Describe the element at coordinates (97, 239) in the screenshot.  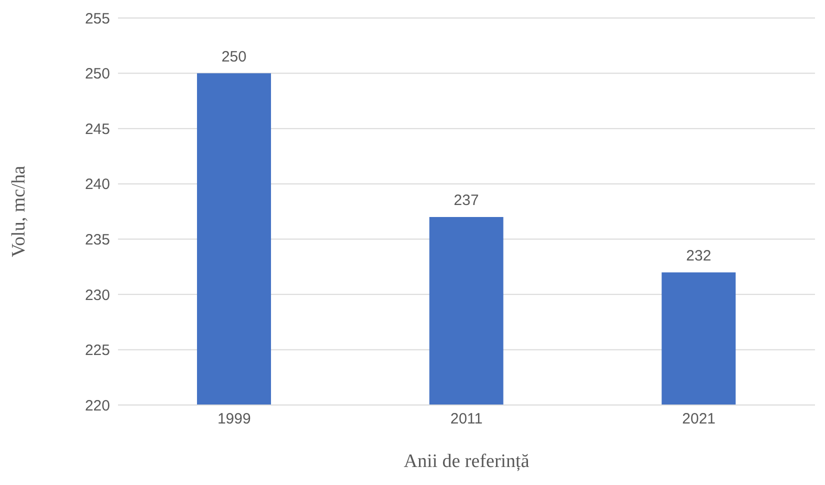
I see `y-tick-label: 235` at that location.